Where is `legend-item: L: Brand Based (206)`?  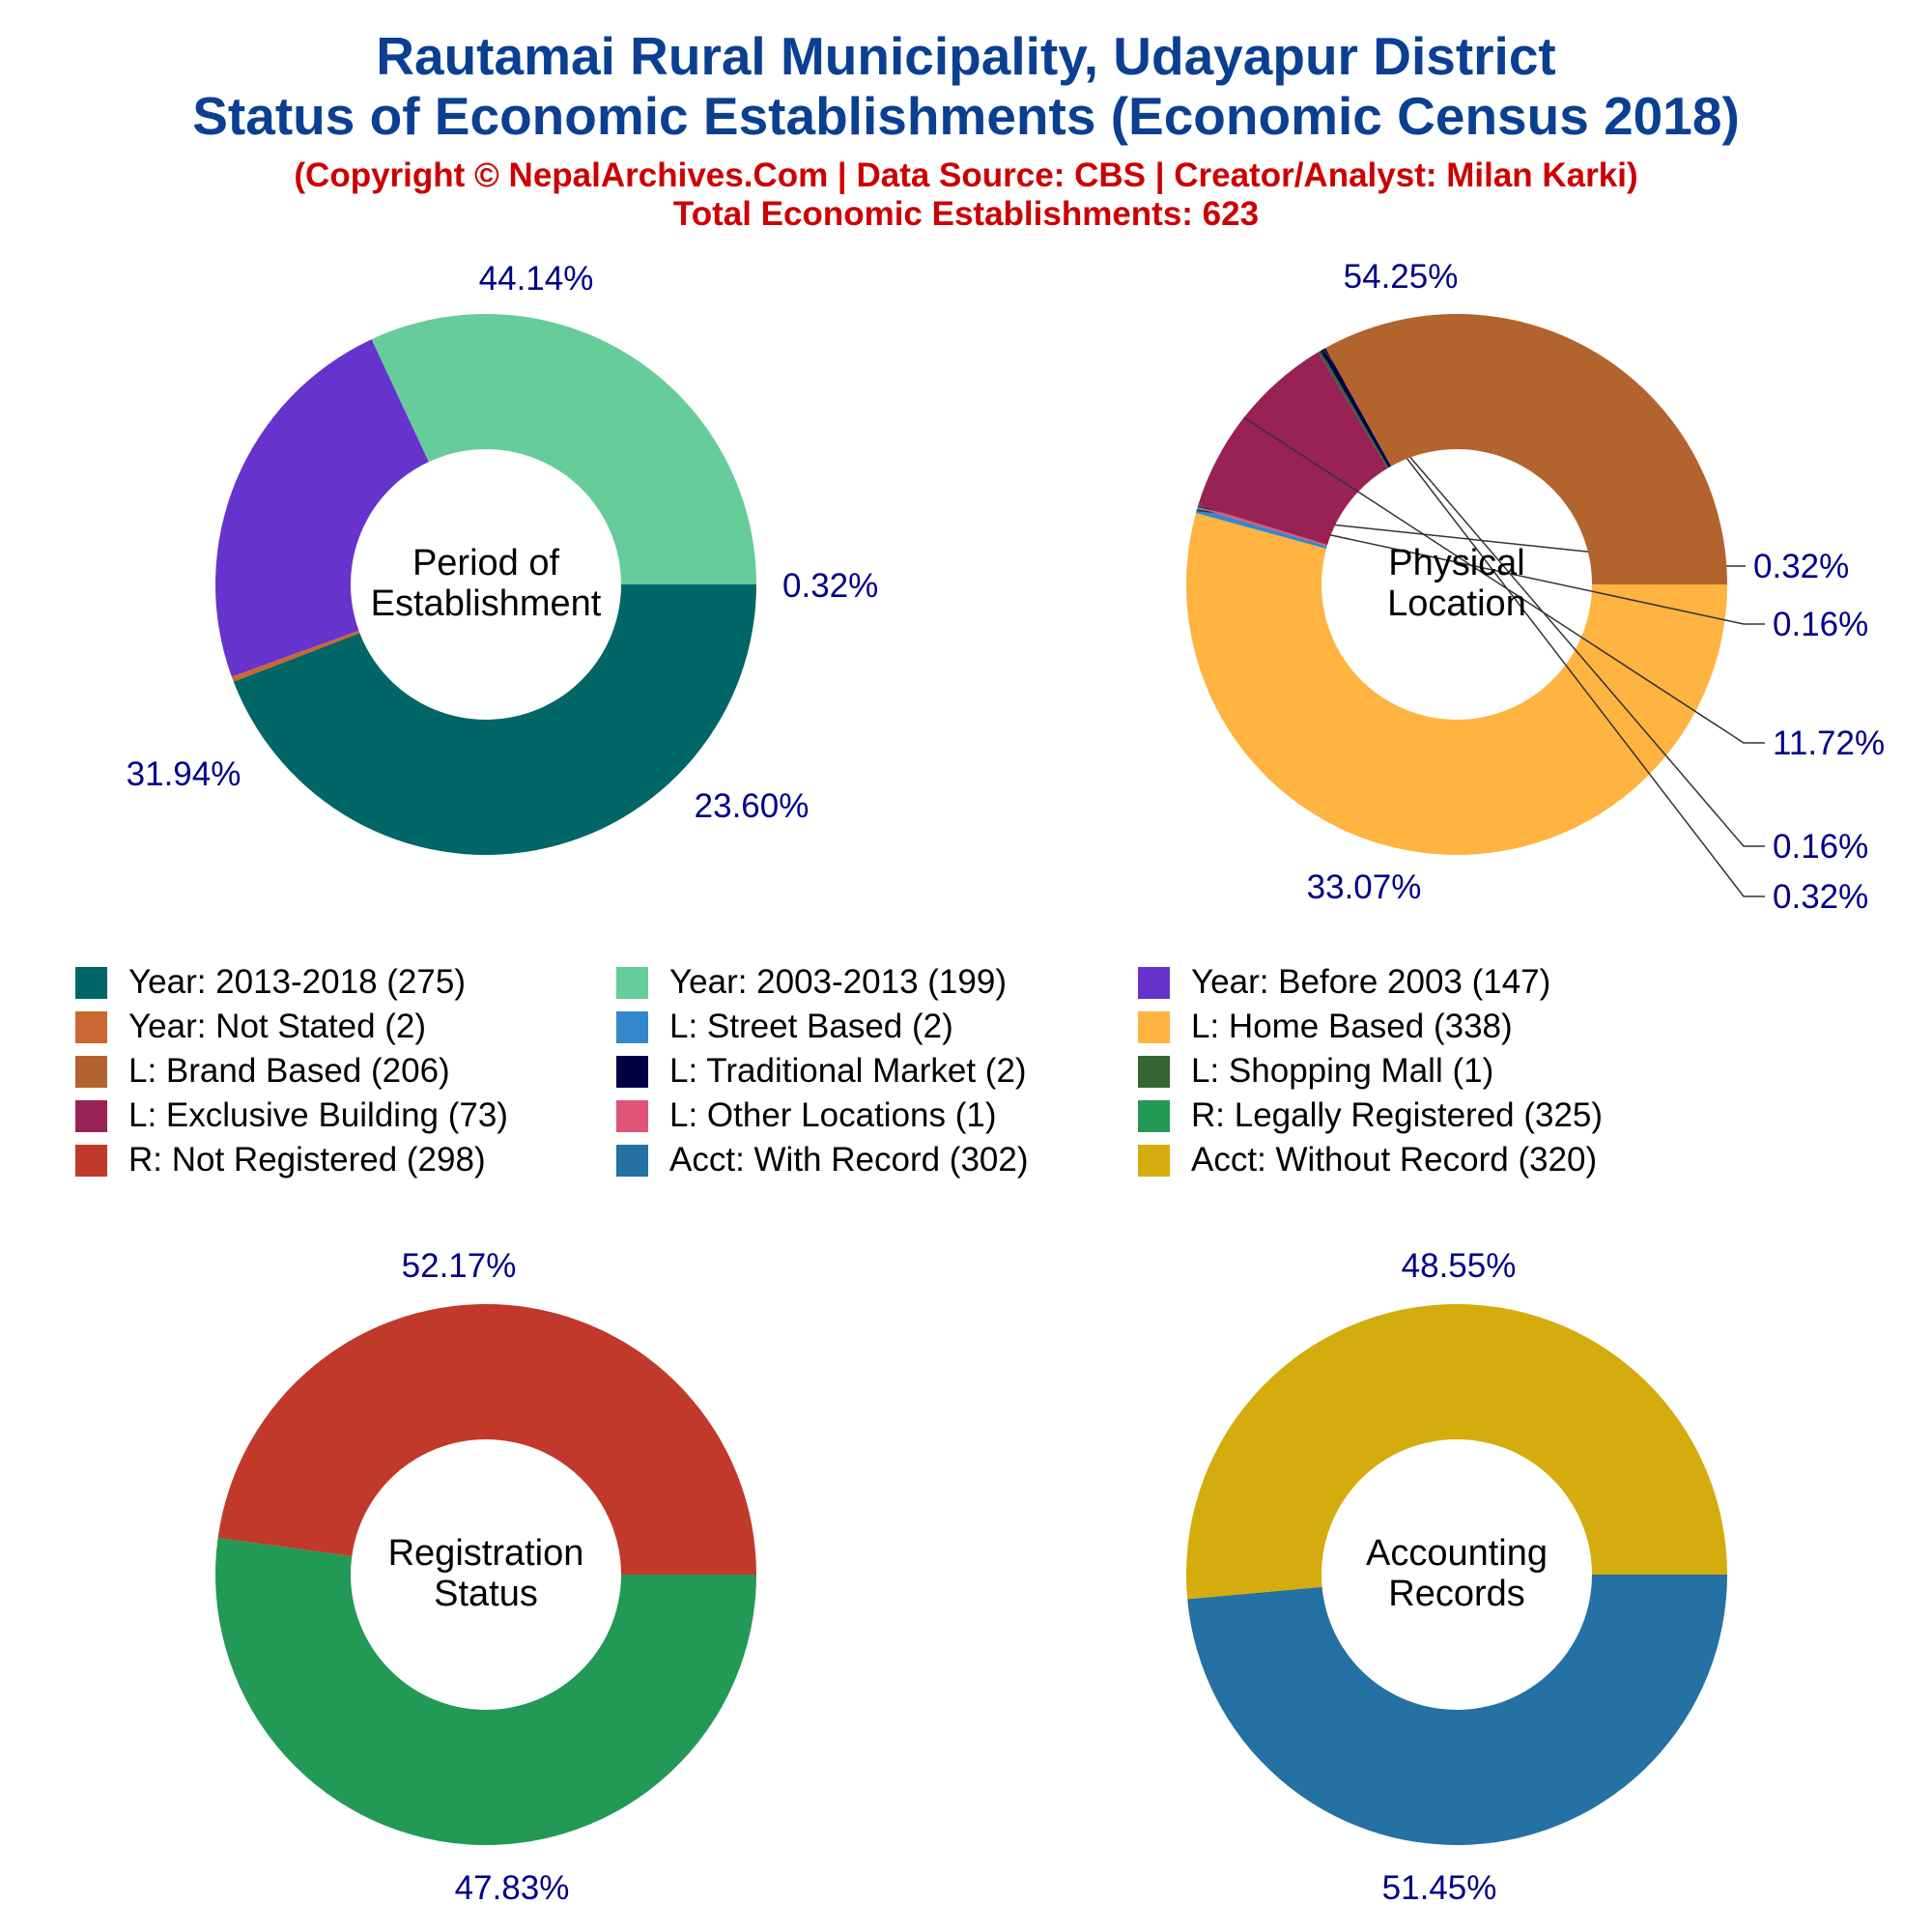
legend-item: L: Brand Based (206) is located at coordinates (262, 1071).